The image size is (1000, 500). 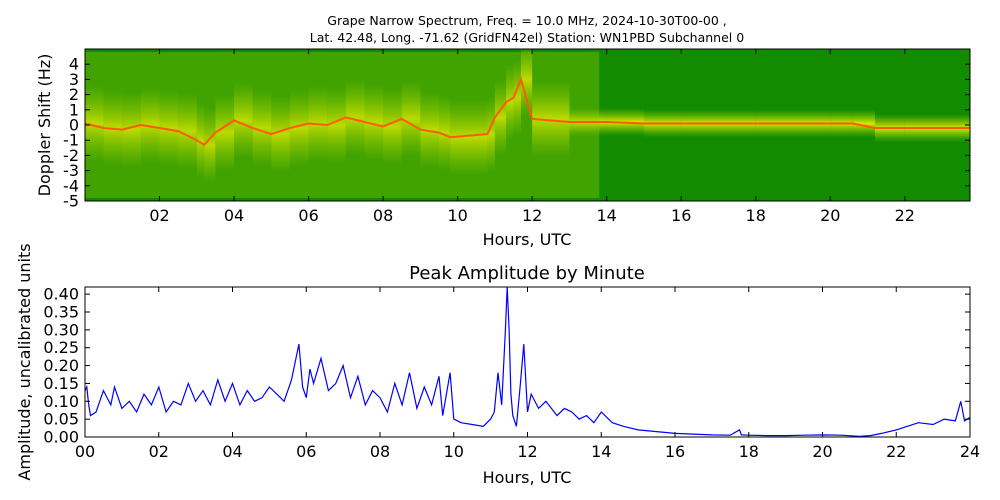 What do you see at coordinates (61, 294) in the screenshot?
I see `amplitude-y-tick-label: 0.40` at bounding box center [61, 294].